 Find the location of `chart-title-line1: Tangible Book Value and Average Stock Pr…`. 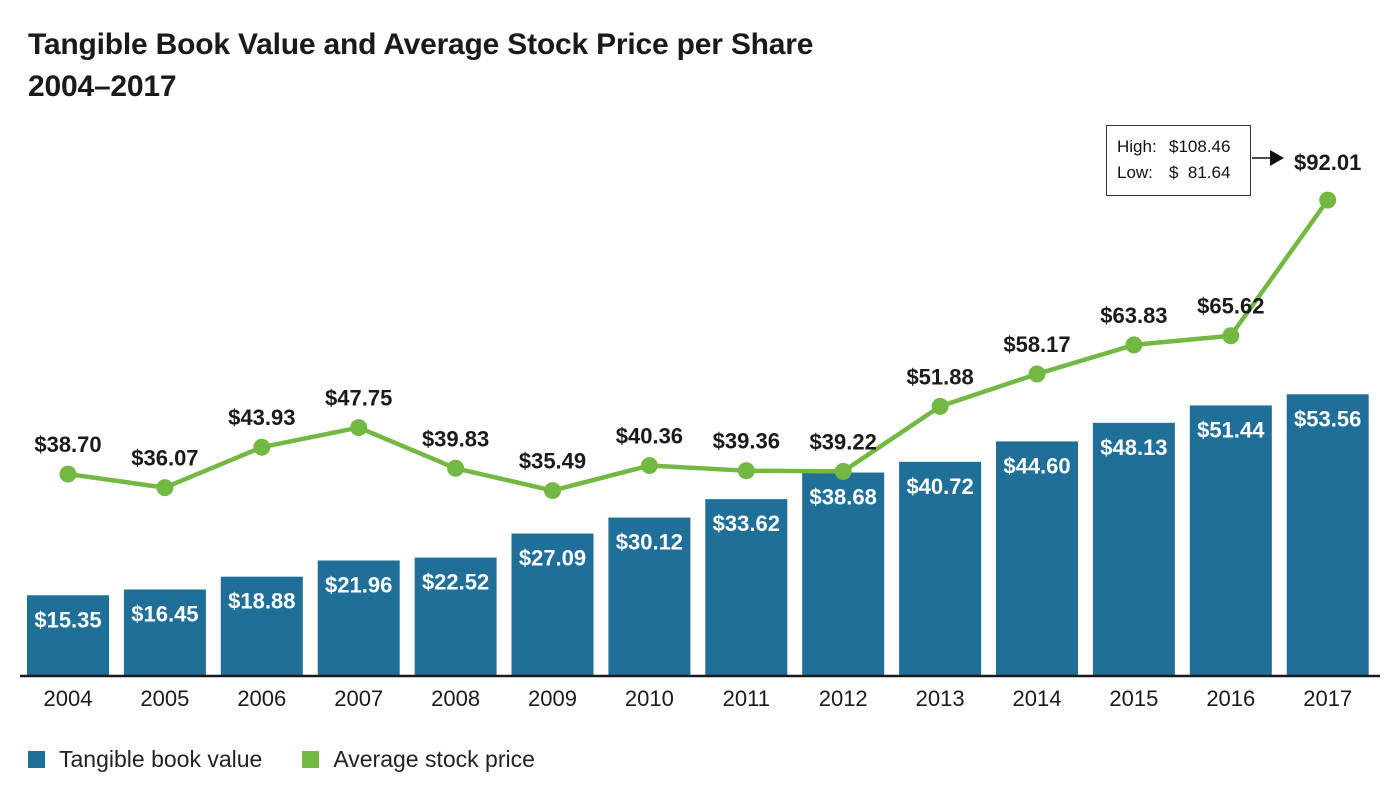

chart-title-line1: Tangible Book Value and Average Stock Pr… is located at coordinates (421, 44).